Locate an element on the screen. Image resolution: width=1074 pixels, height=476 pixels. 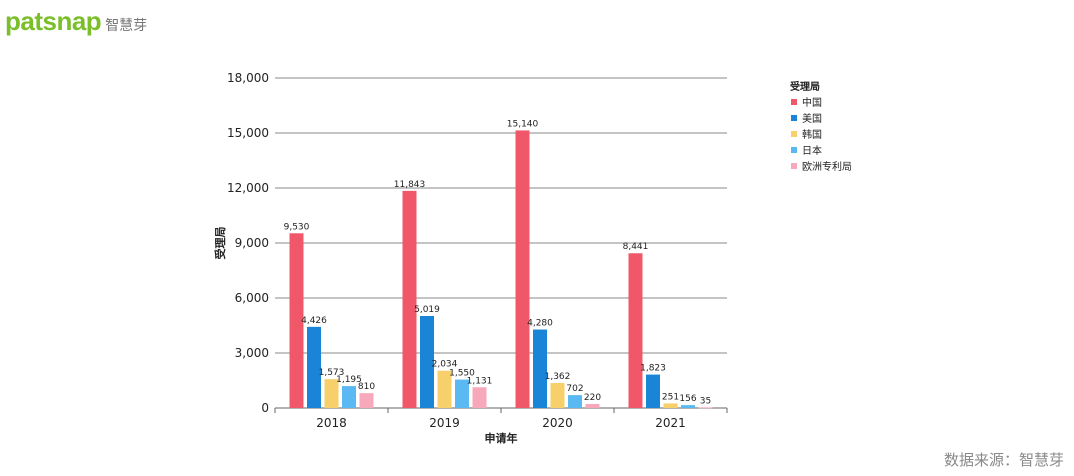
x-tick-label: 2021 is located at coordinates (670, 423).